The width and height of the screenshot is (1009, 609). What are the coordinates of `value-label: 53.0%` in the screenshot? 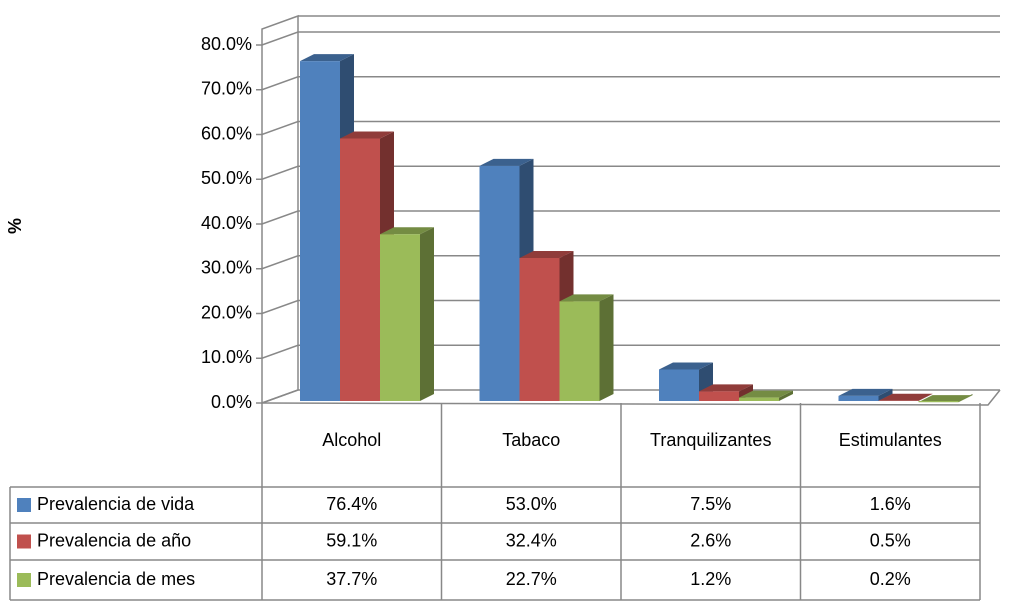 It's located at (531, 504).